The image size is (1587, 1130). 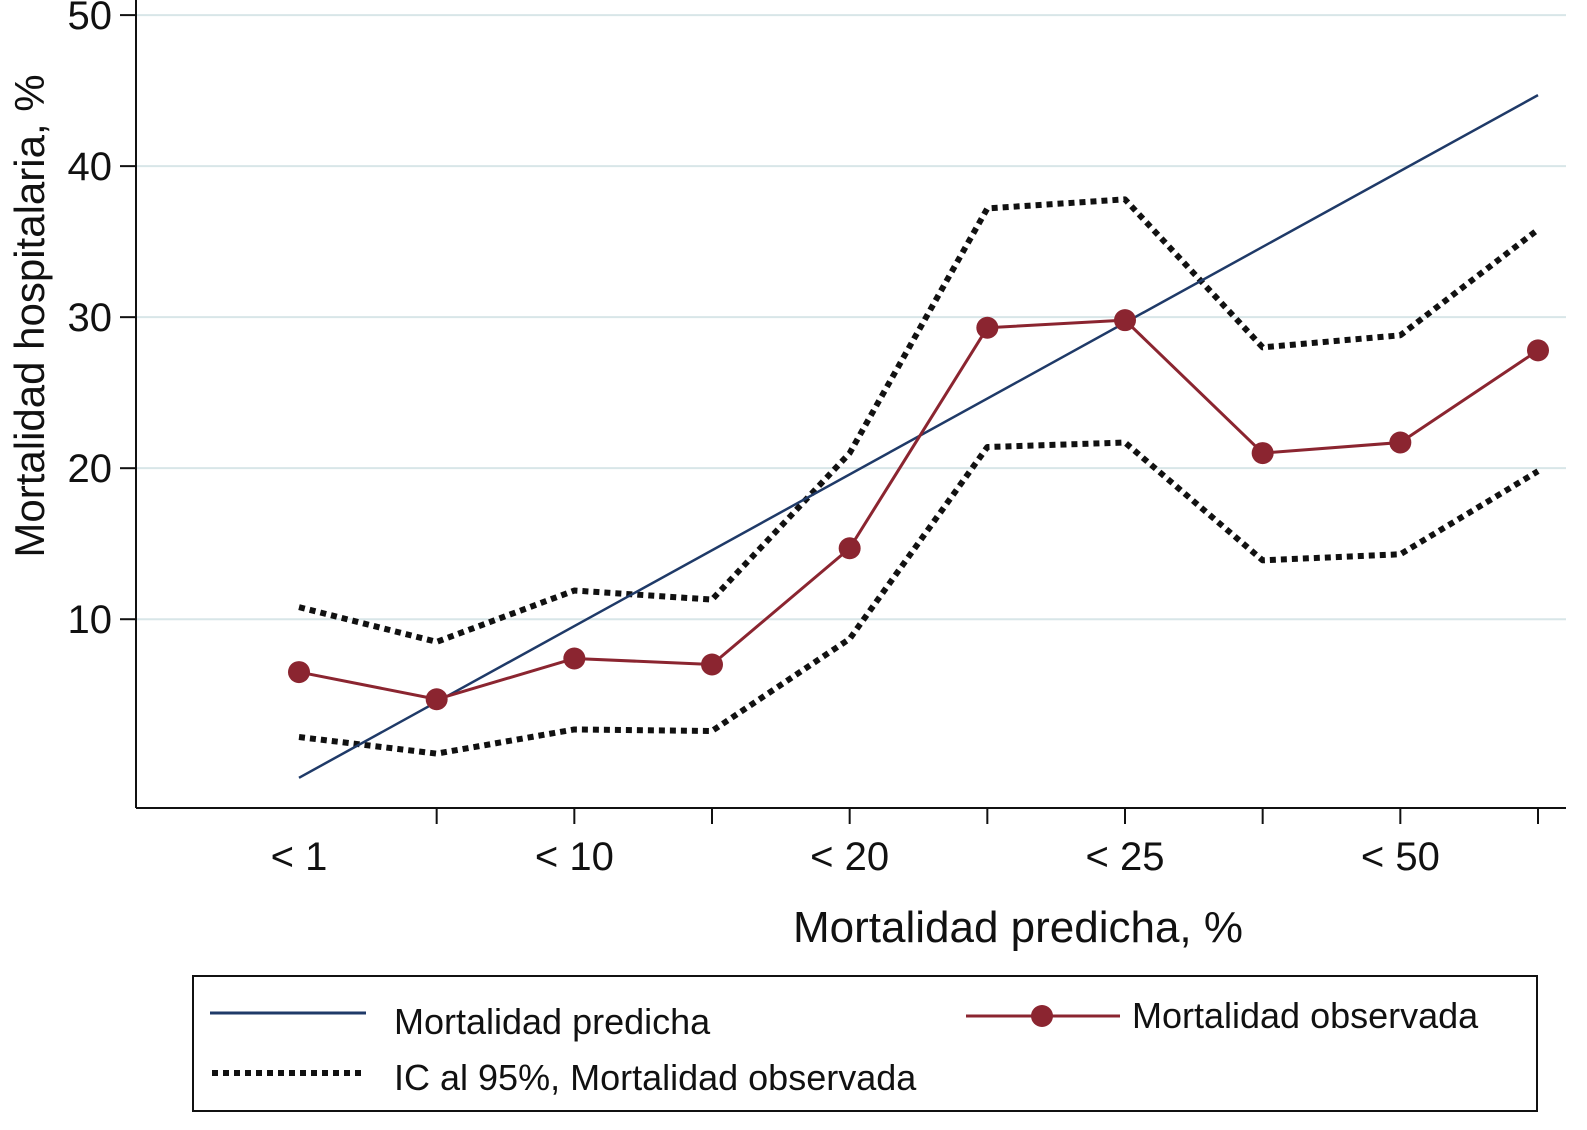 I want to click on legend-sample-observada, so click(x=1043, y=1016).